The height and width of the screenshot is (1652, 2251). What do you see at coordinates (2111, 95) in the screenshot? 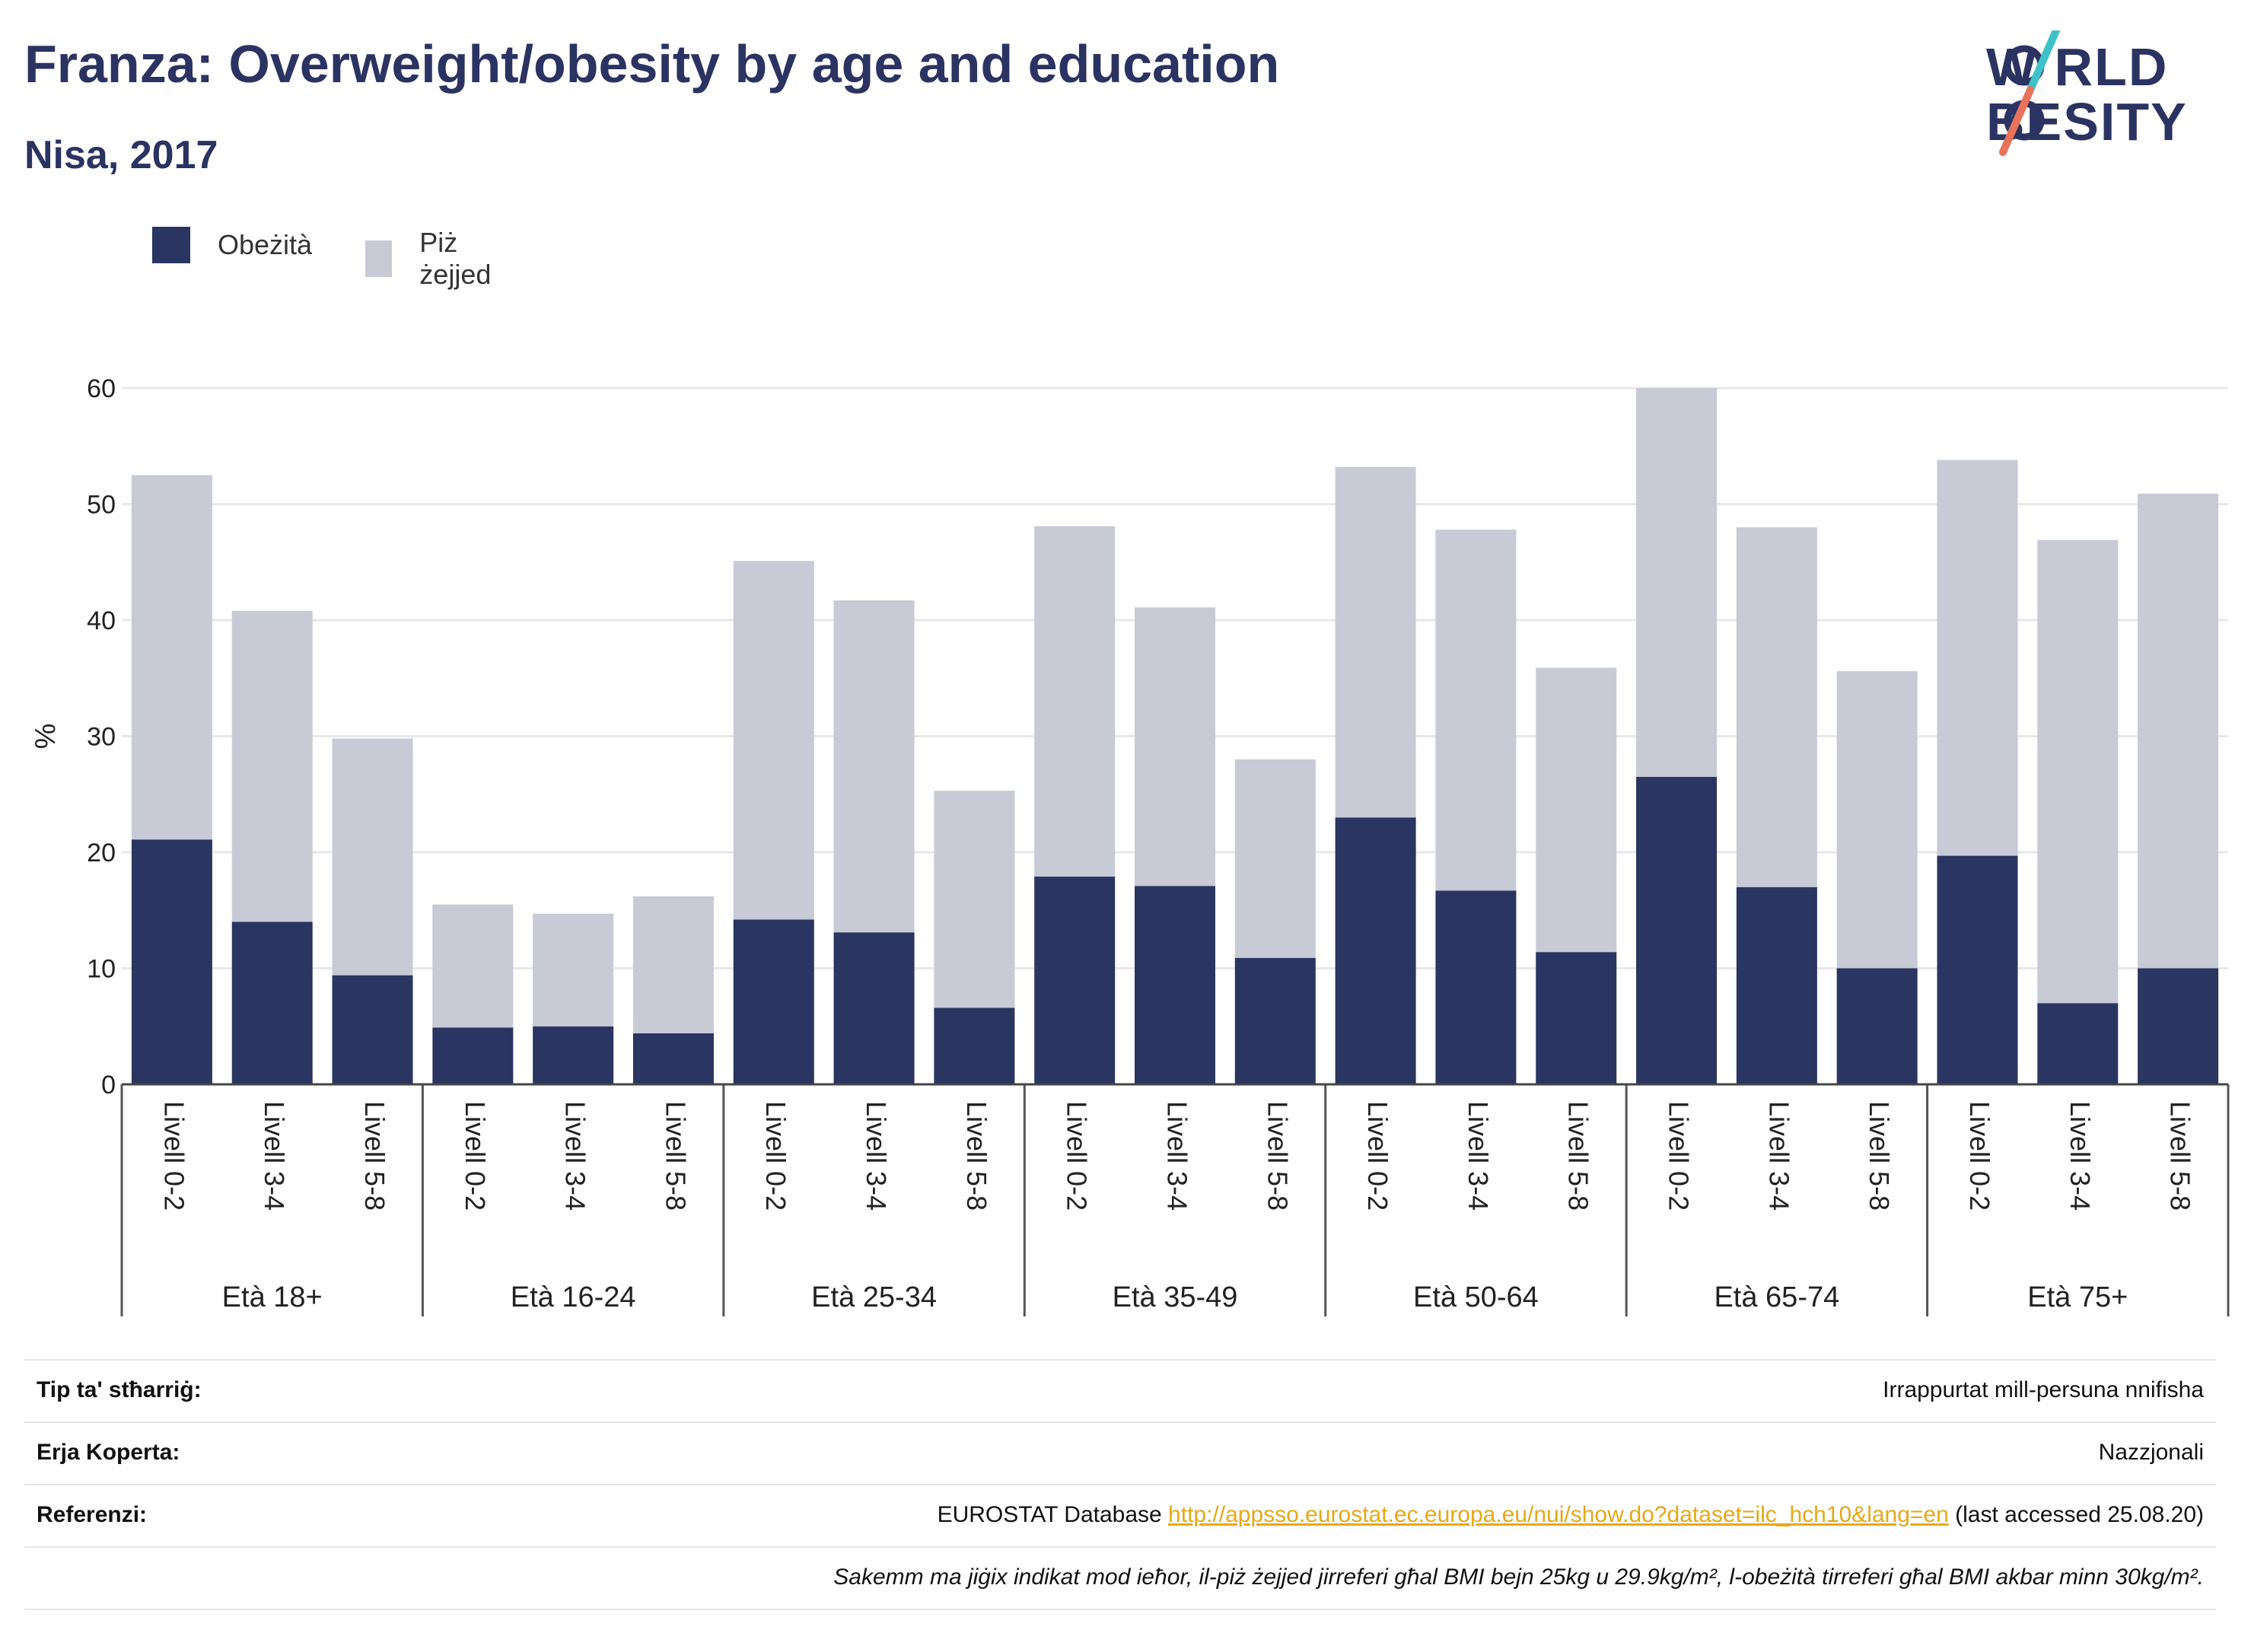
I see `world-obesity-logo: W RLD BESITY` at bounding box center [2111, 95].